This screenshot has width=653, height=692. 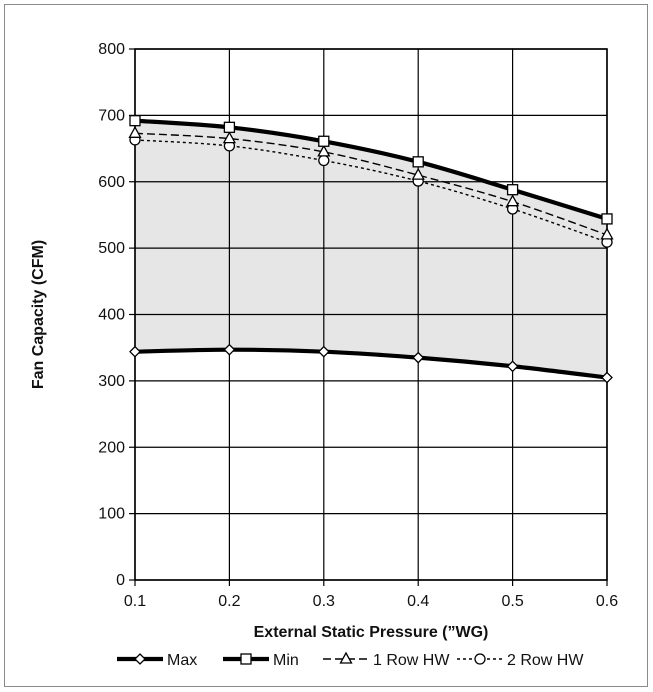 What do you see at coordinates (324, 601) in the screenshot?
I see `x-tick-label: 0.3` at bounding box center [324, 601].